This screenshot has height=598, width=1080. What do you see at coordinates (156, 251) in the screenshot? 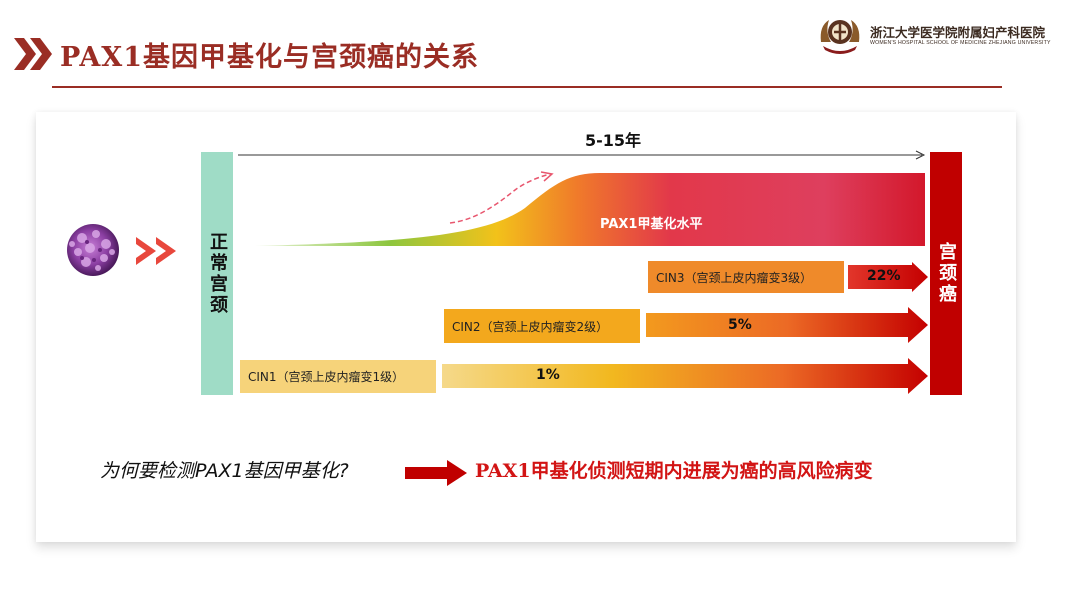
I see `double-chevron-icon` at bounding box center [156, 251].